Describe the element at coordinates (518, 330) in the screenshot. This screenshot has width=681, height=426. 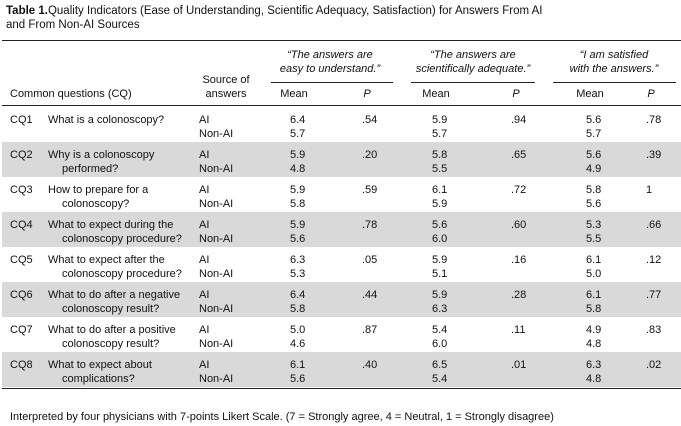
I see `p-value: .11` at that location.